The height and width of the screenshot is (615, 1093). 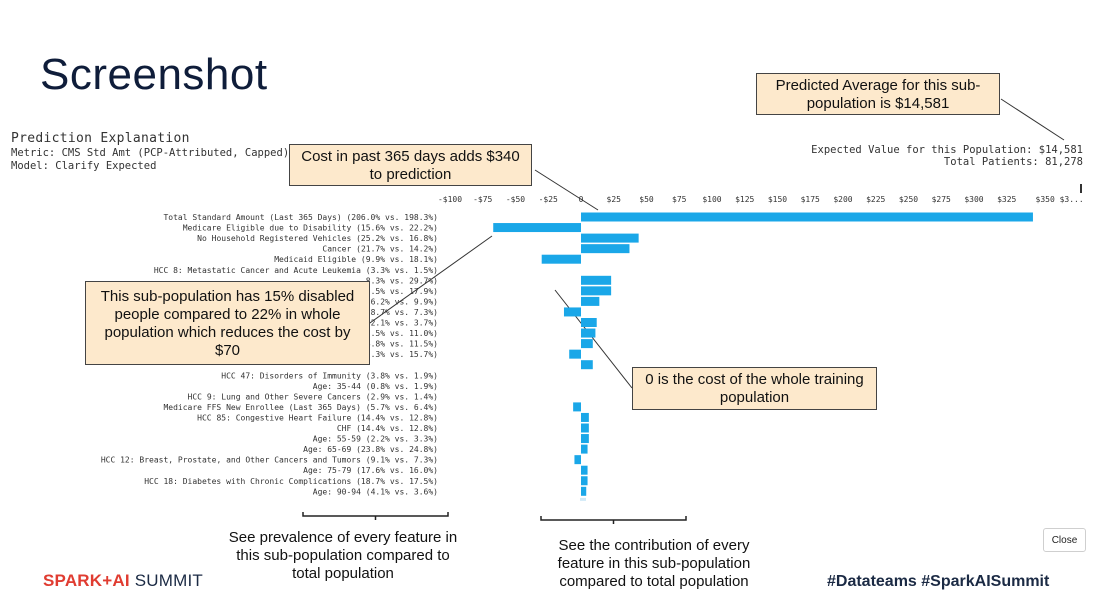 What do you see at coordinates (581, 199) in the screenshot?
I see `x-tick-label: 0` at bounding box center [581, 199].